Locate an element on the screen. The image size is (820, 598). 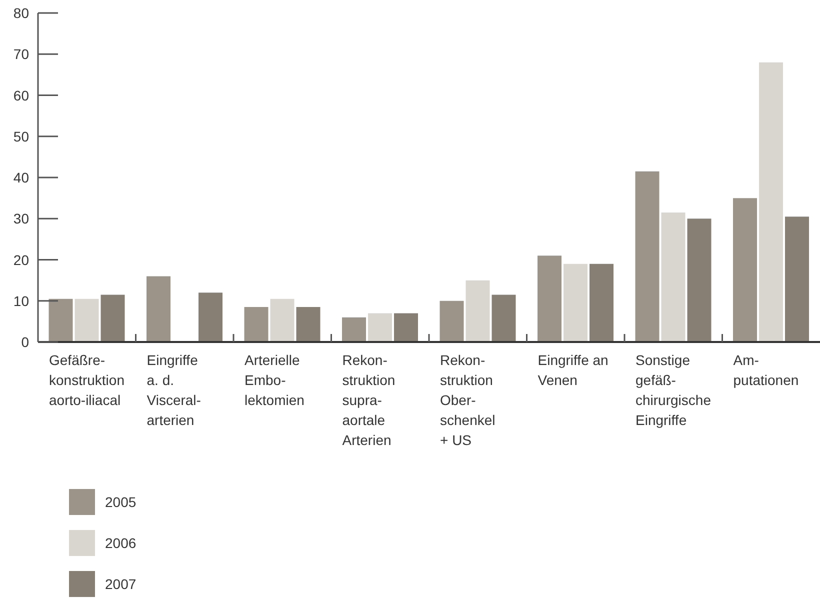
y-tick-label: 80 is located at coordinates (21, 13).